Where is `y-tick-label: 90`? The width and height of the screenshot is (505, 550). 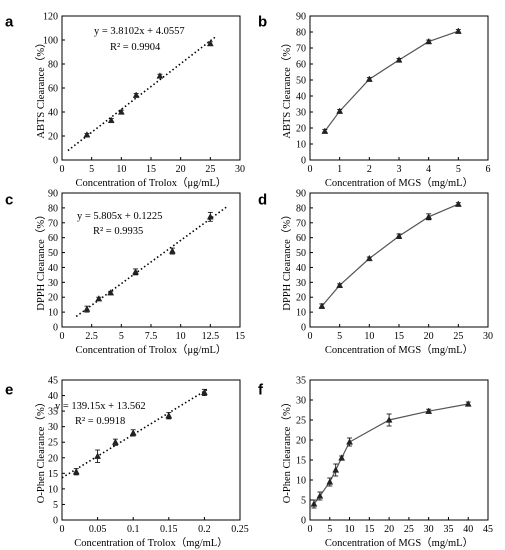
y-tick-label: 90 is located at coordinates (301, 194).